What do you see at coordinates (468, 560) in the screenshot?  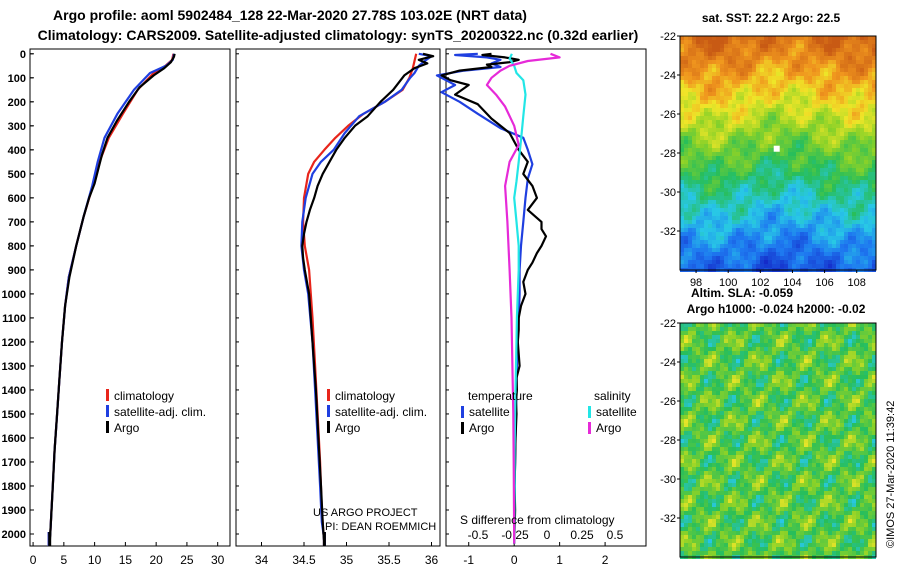 I see `difference-xtick-label: -1` at bounding box center [468, 560].